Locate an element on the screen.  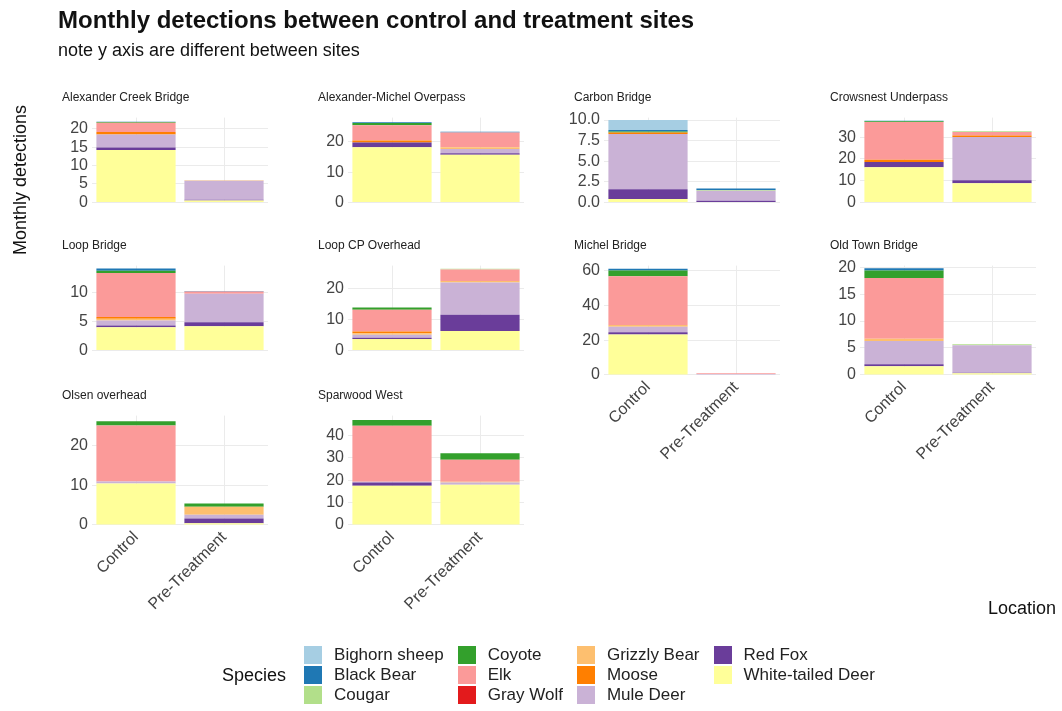
y-tick-label: 2.5 is located at coordinates (589, 181).